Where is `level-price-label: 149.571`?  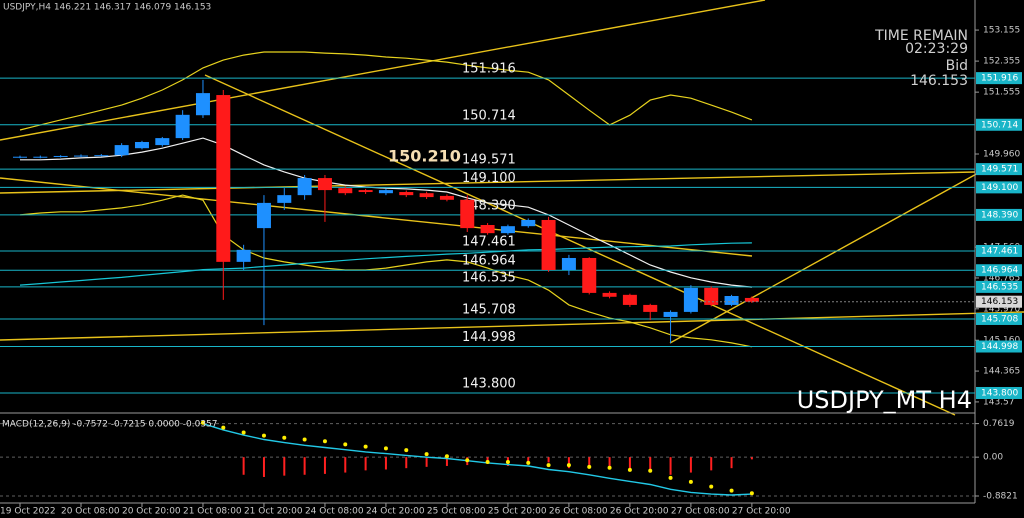 level-price-label: 149.571 is located at coordinates (999, 170).